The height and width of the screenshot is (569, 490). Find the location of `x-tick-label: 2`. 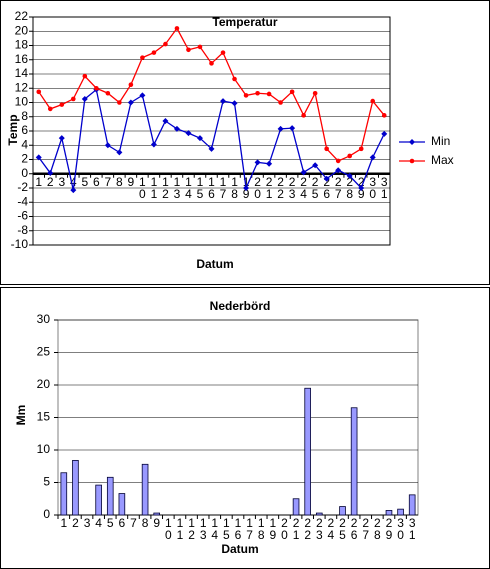

x-tick-label: 2 is located at coordinates (75, 523).